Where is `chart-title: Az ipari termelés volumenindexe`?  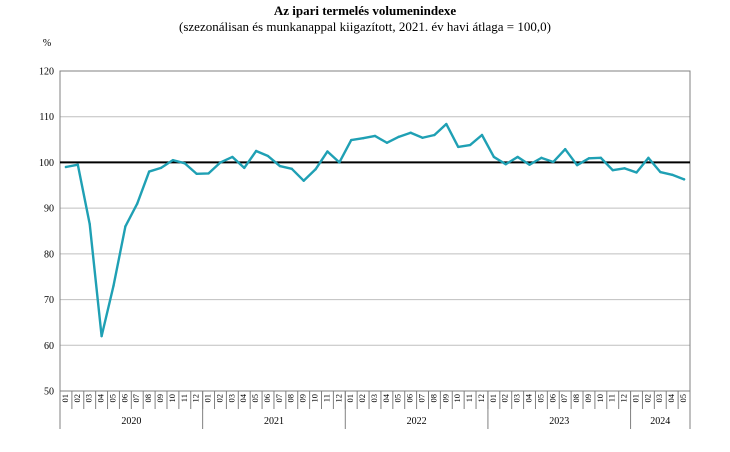 chart-title: Az ipari termelés volumenindexe is located at coordinates (365, 10).